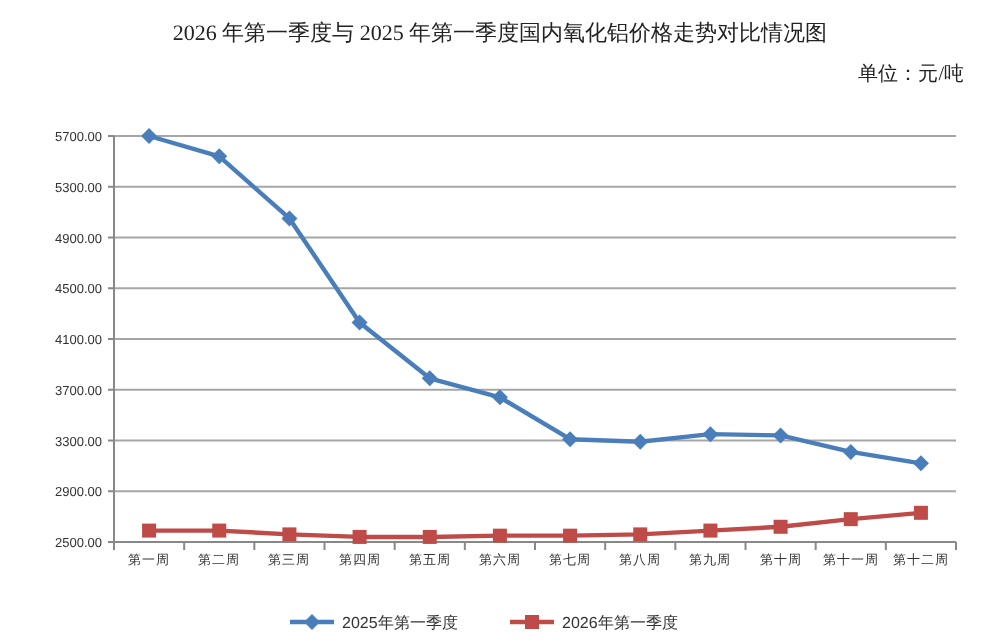  Describe the element at coordinates (500, 33) in the screenshot. I see `chart-title: 2026 年第一季度与 2025 年第一季度国内氧化铝价格走势对比情况图` at that location.